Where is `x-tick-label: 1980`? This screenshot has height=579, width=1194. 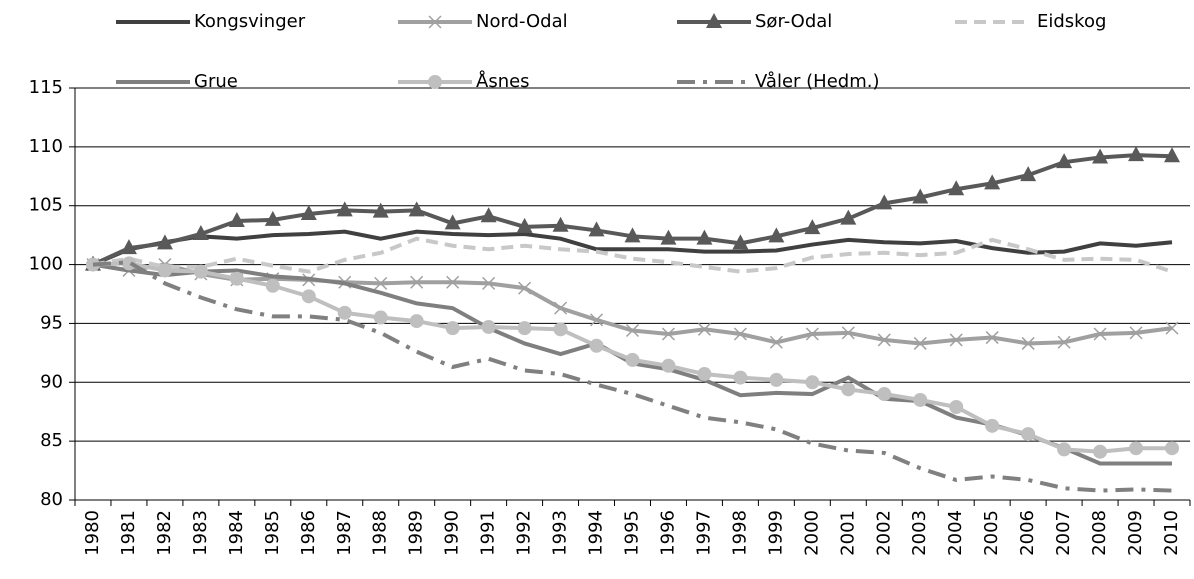
x-tick-label: 1980 is located at coordinates (92, 533).